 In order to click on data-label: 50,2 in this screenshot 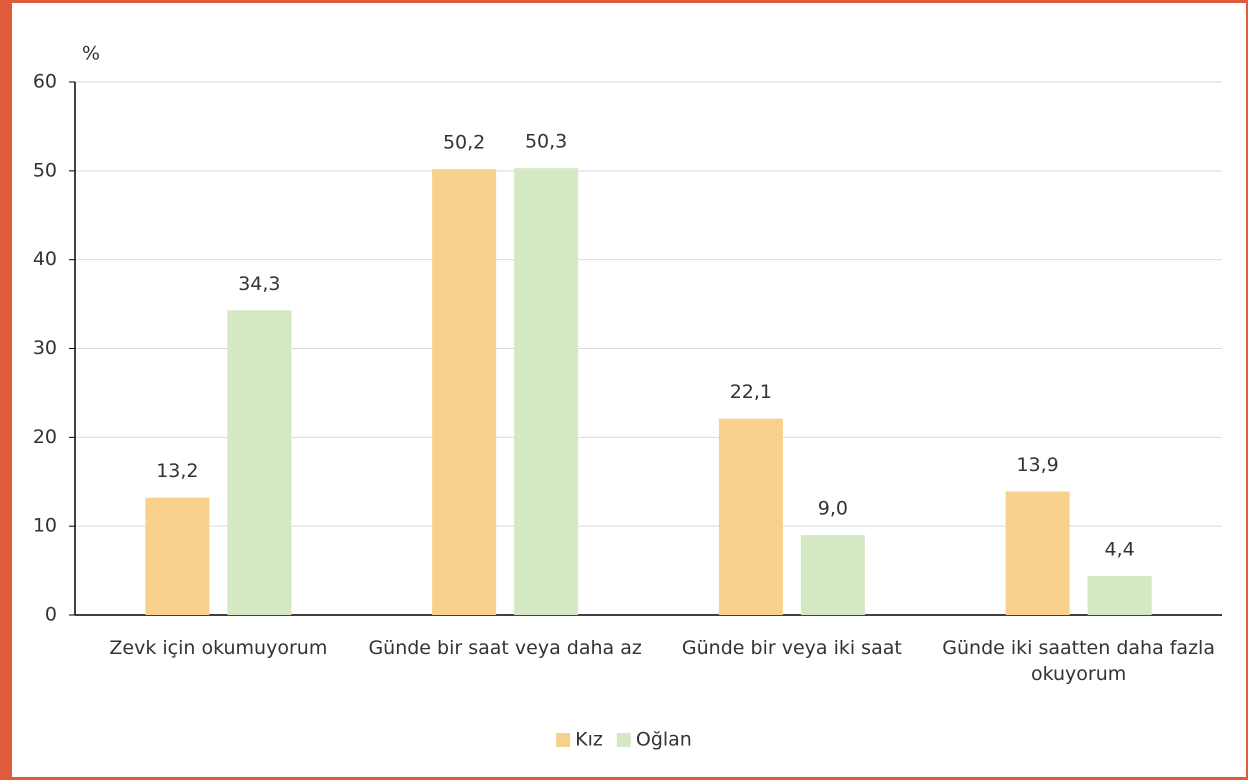, I will do `click(464, 143)`.